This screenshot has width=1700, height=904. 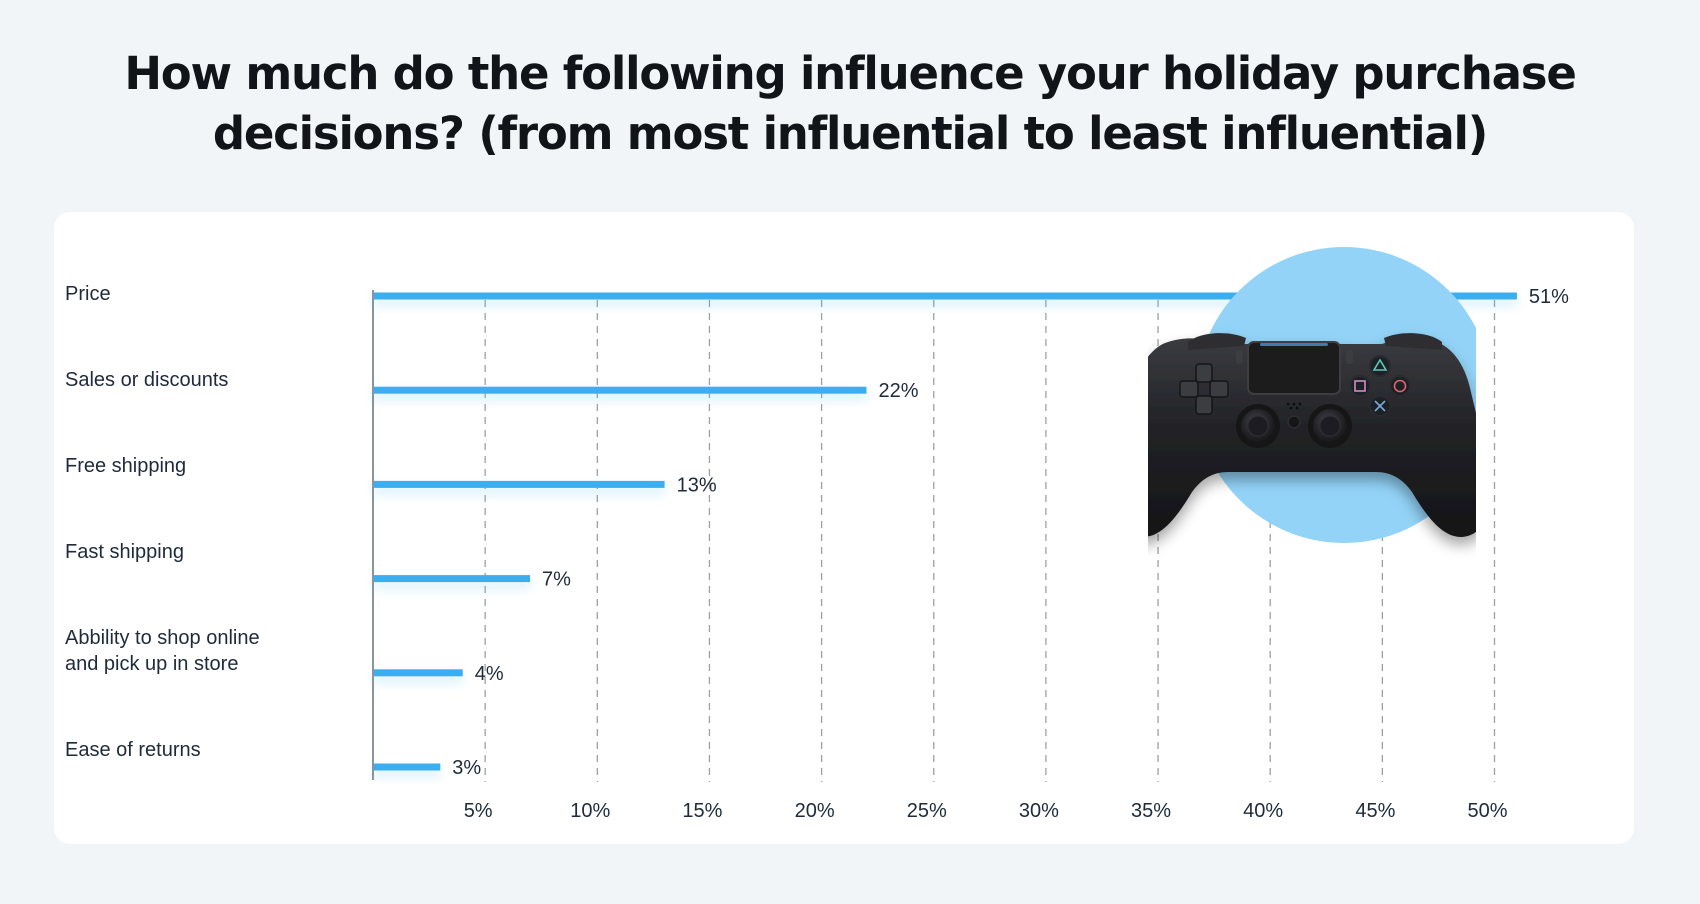 I want to click on x-tick-label: 5%, so click(x=478, y=811).